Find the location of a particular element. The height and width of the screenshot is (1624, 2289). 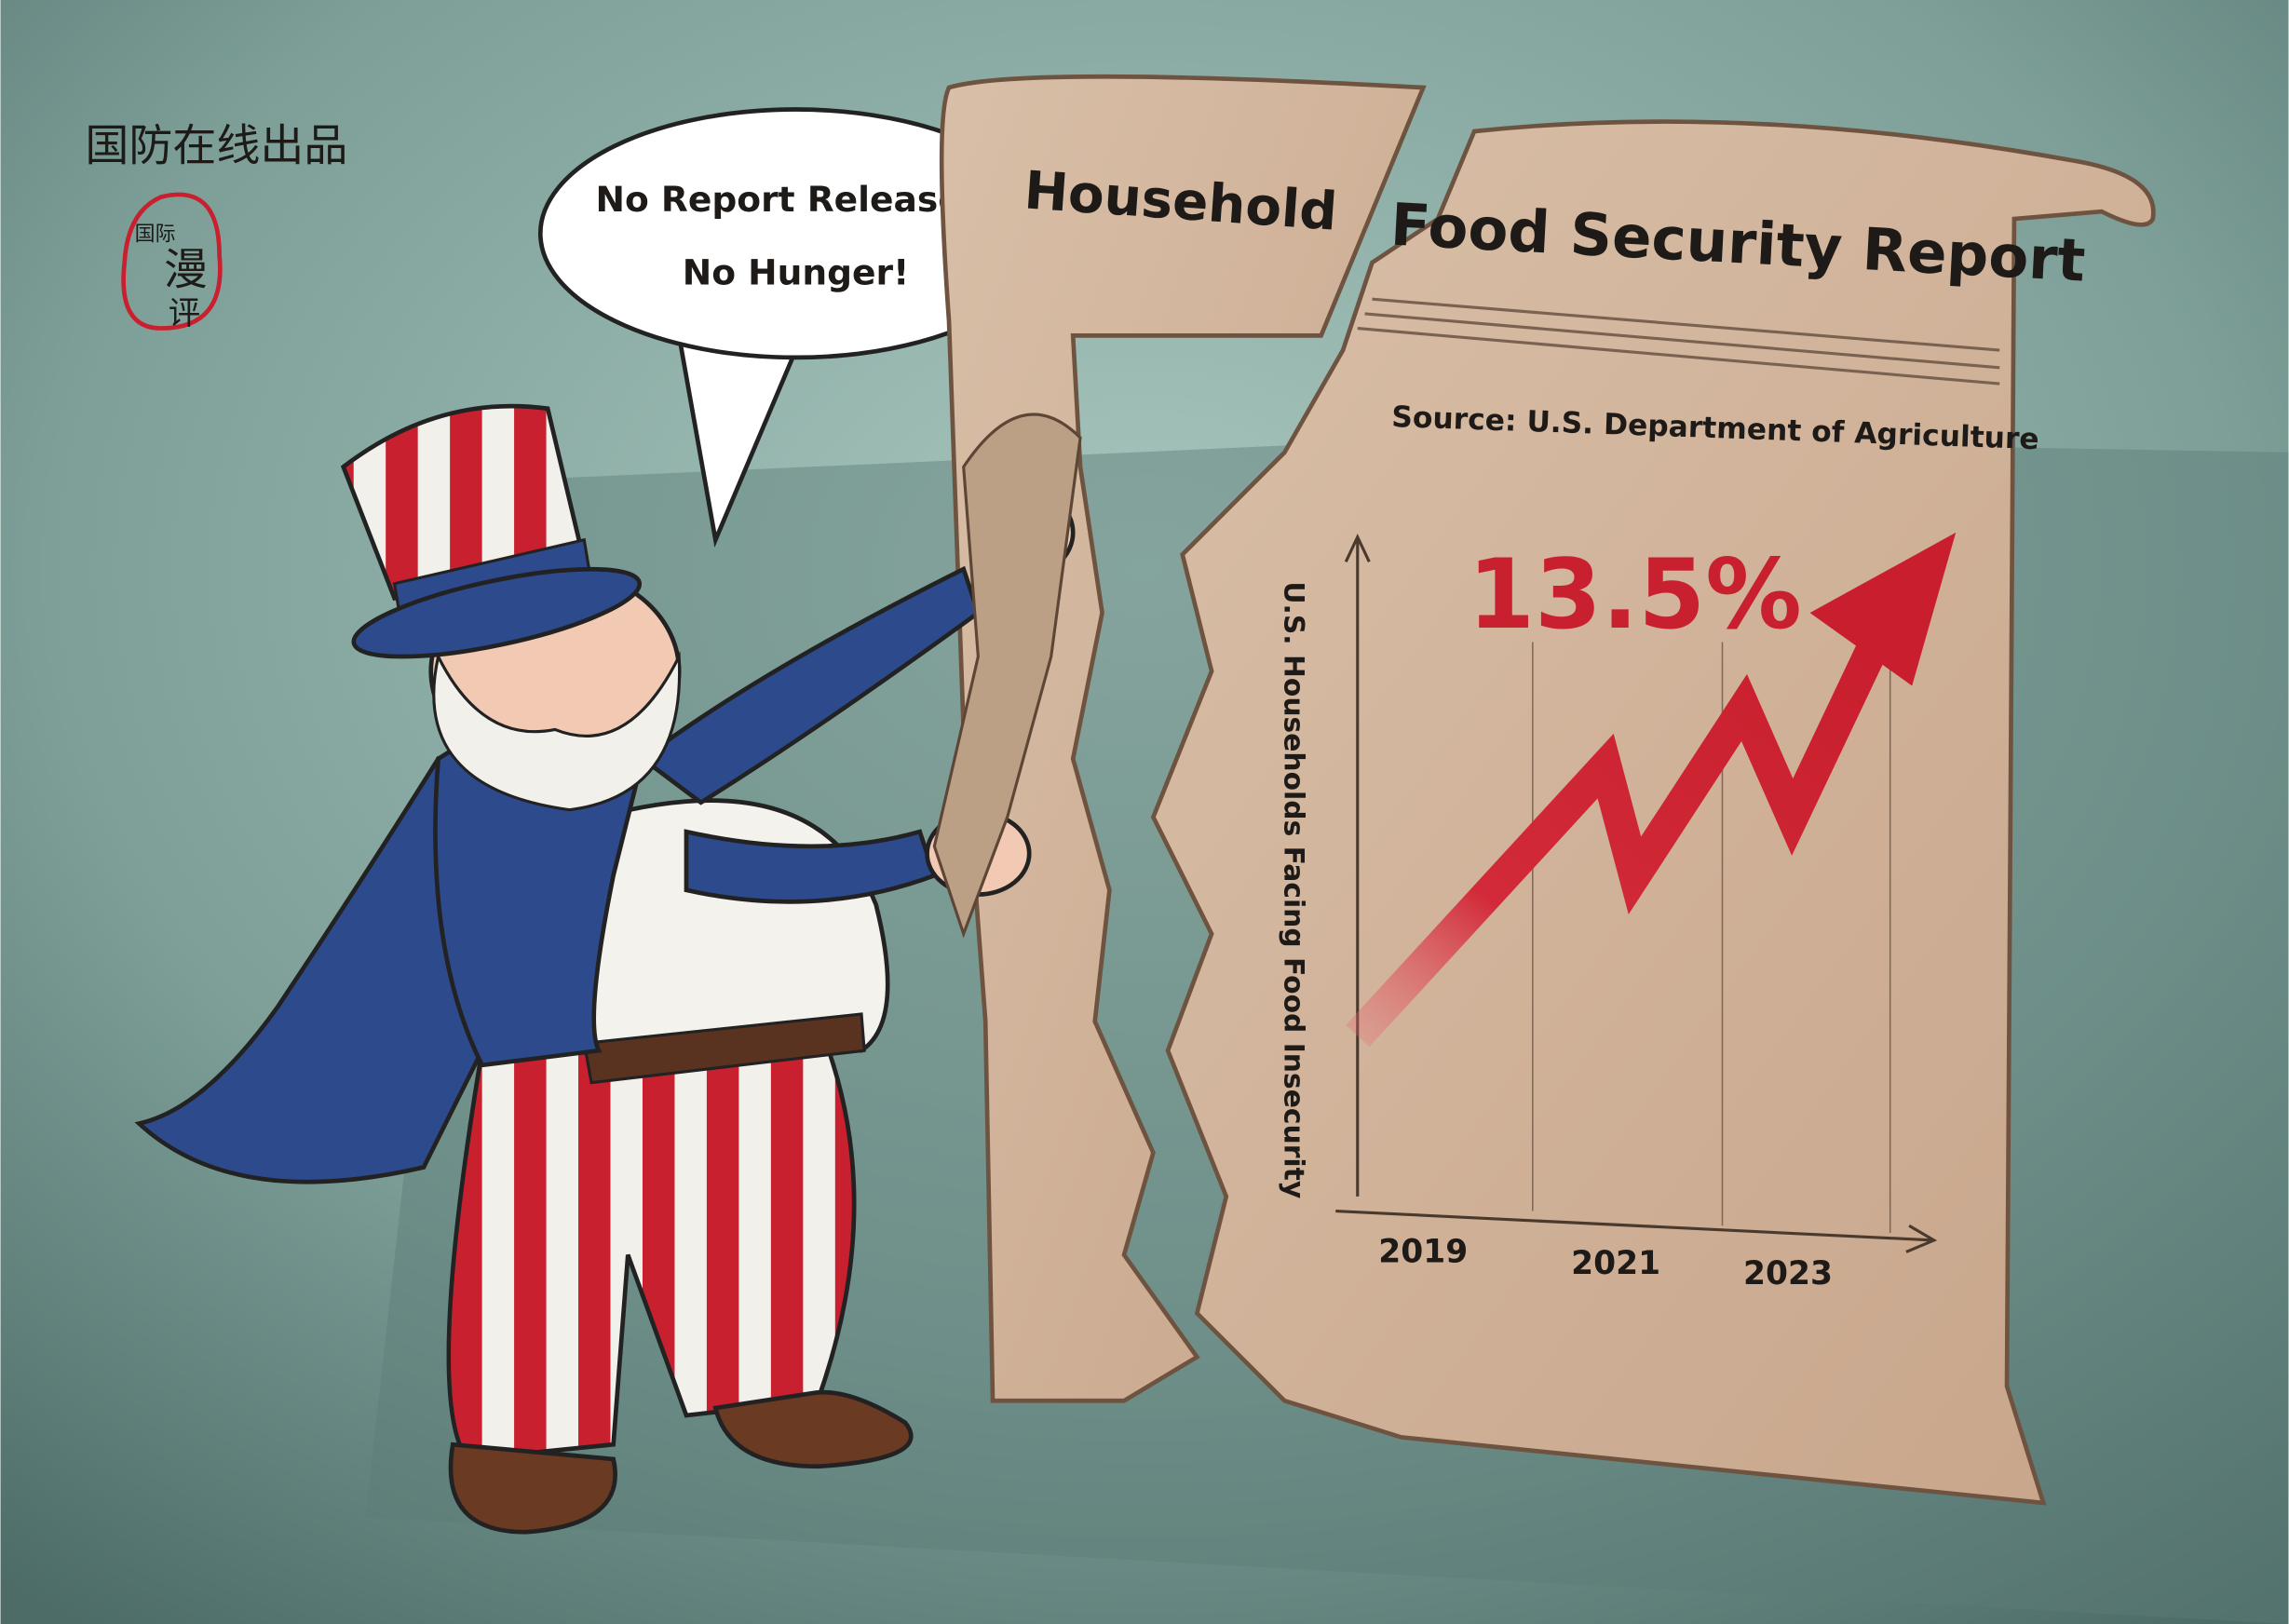

x-axis is located at coordinates (1636, 1231).